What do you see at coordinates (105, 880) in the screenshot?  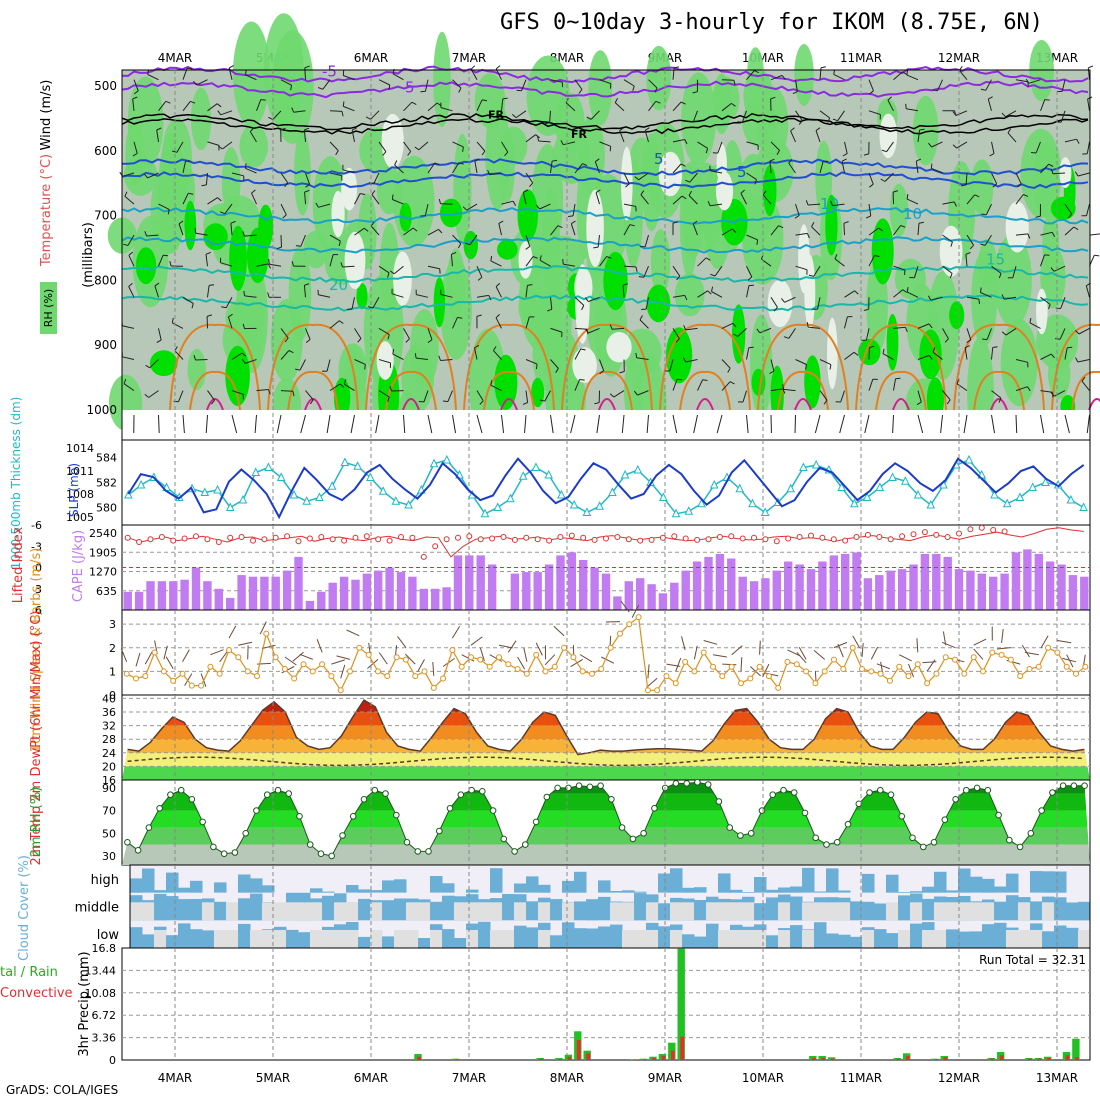 I see `cloud-level-label: high` at bounding box center [105, 880].